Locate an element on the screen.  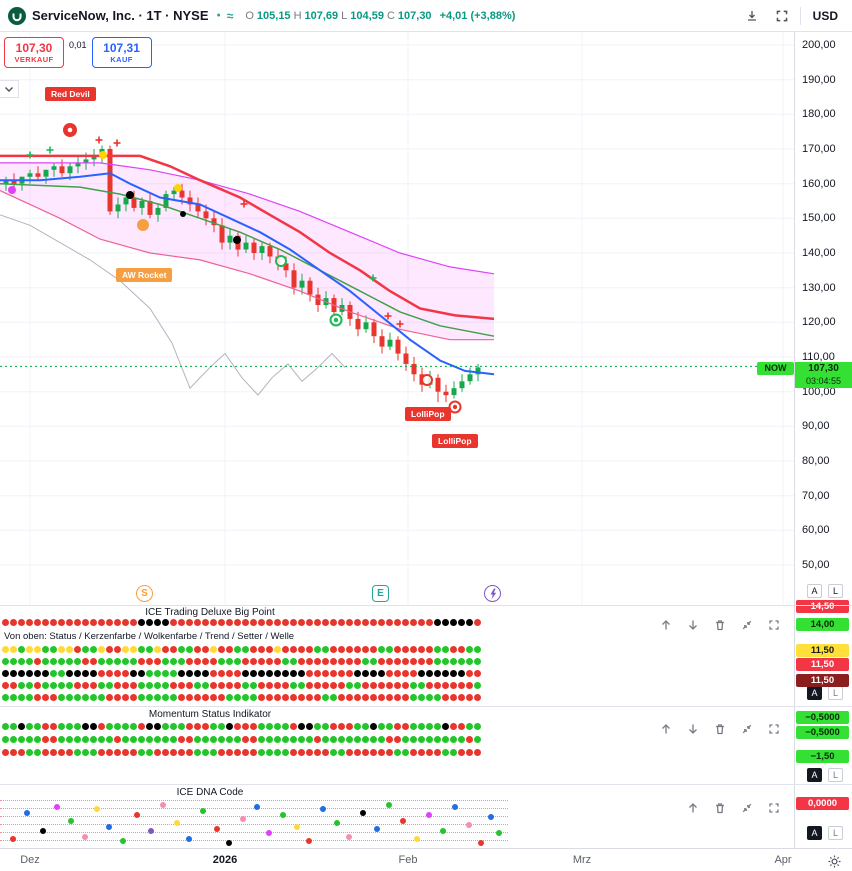
high-value: 107,69 is located at coordinates (321, 15).